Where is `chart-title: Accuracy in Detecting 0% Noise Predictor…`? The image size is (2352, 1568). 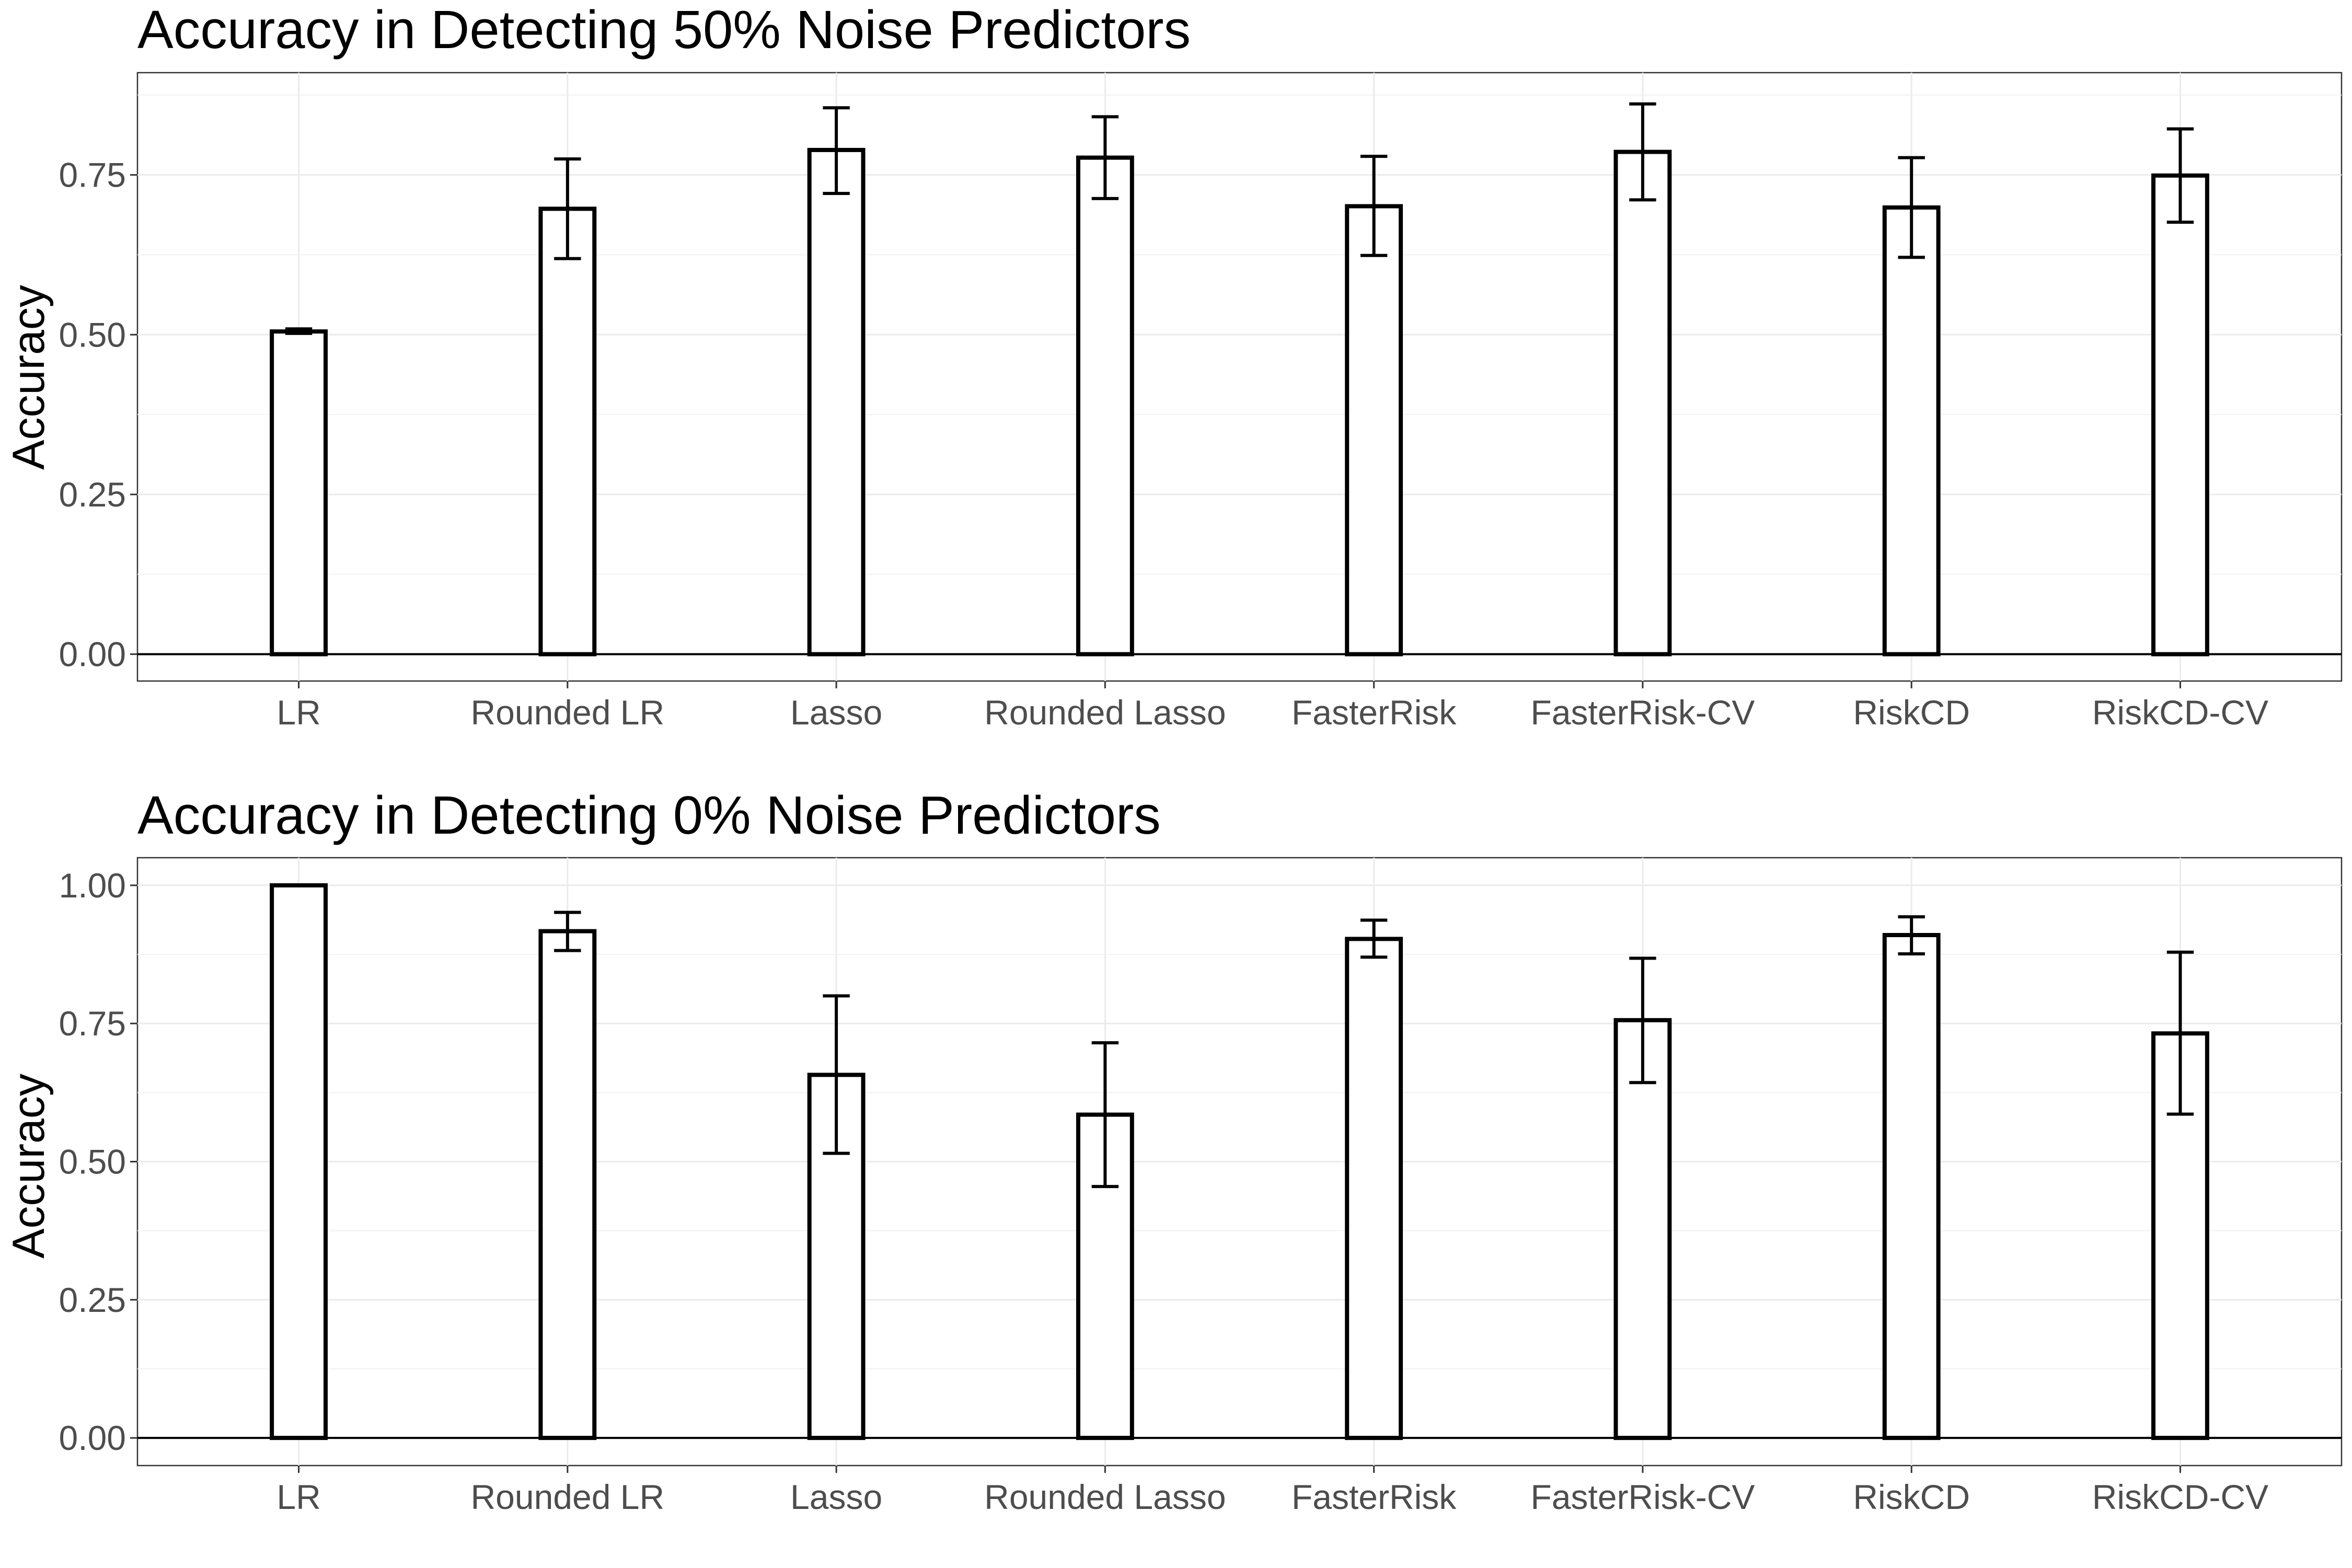
chart-title: Accuracy in Detecting 0% Noise Predictor… is located at coordinates (649, 815).